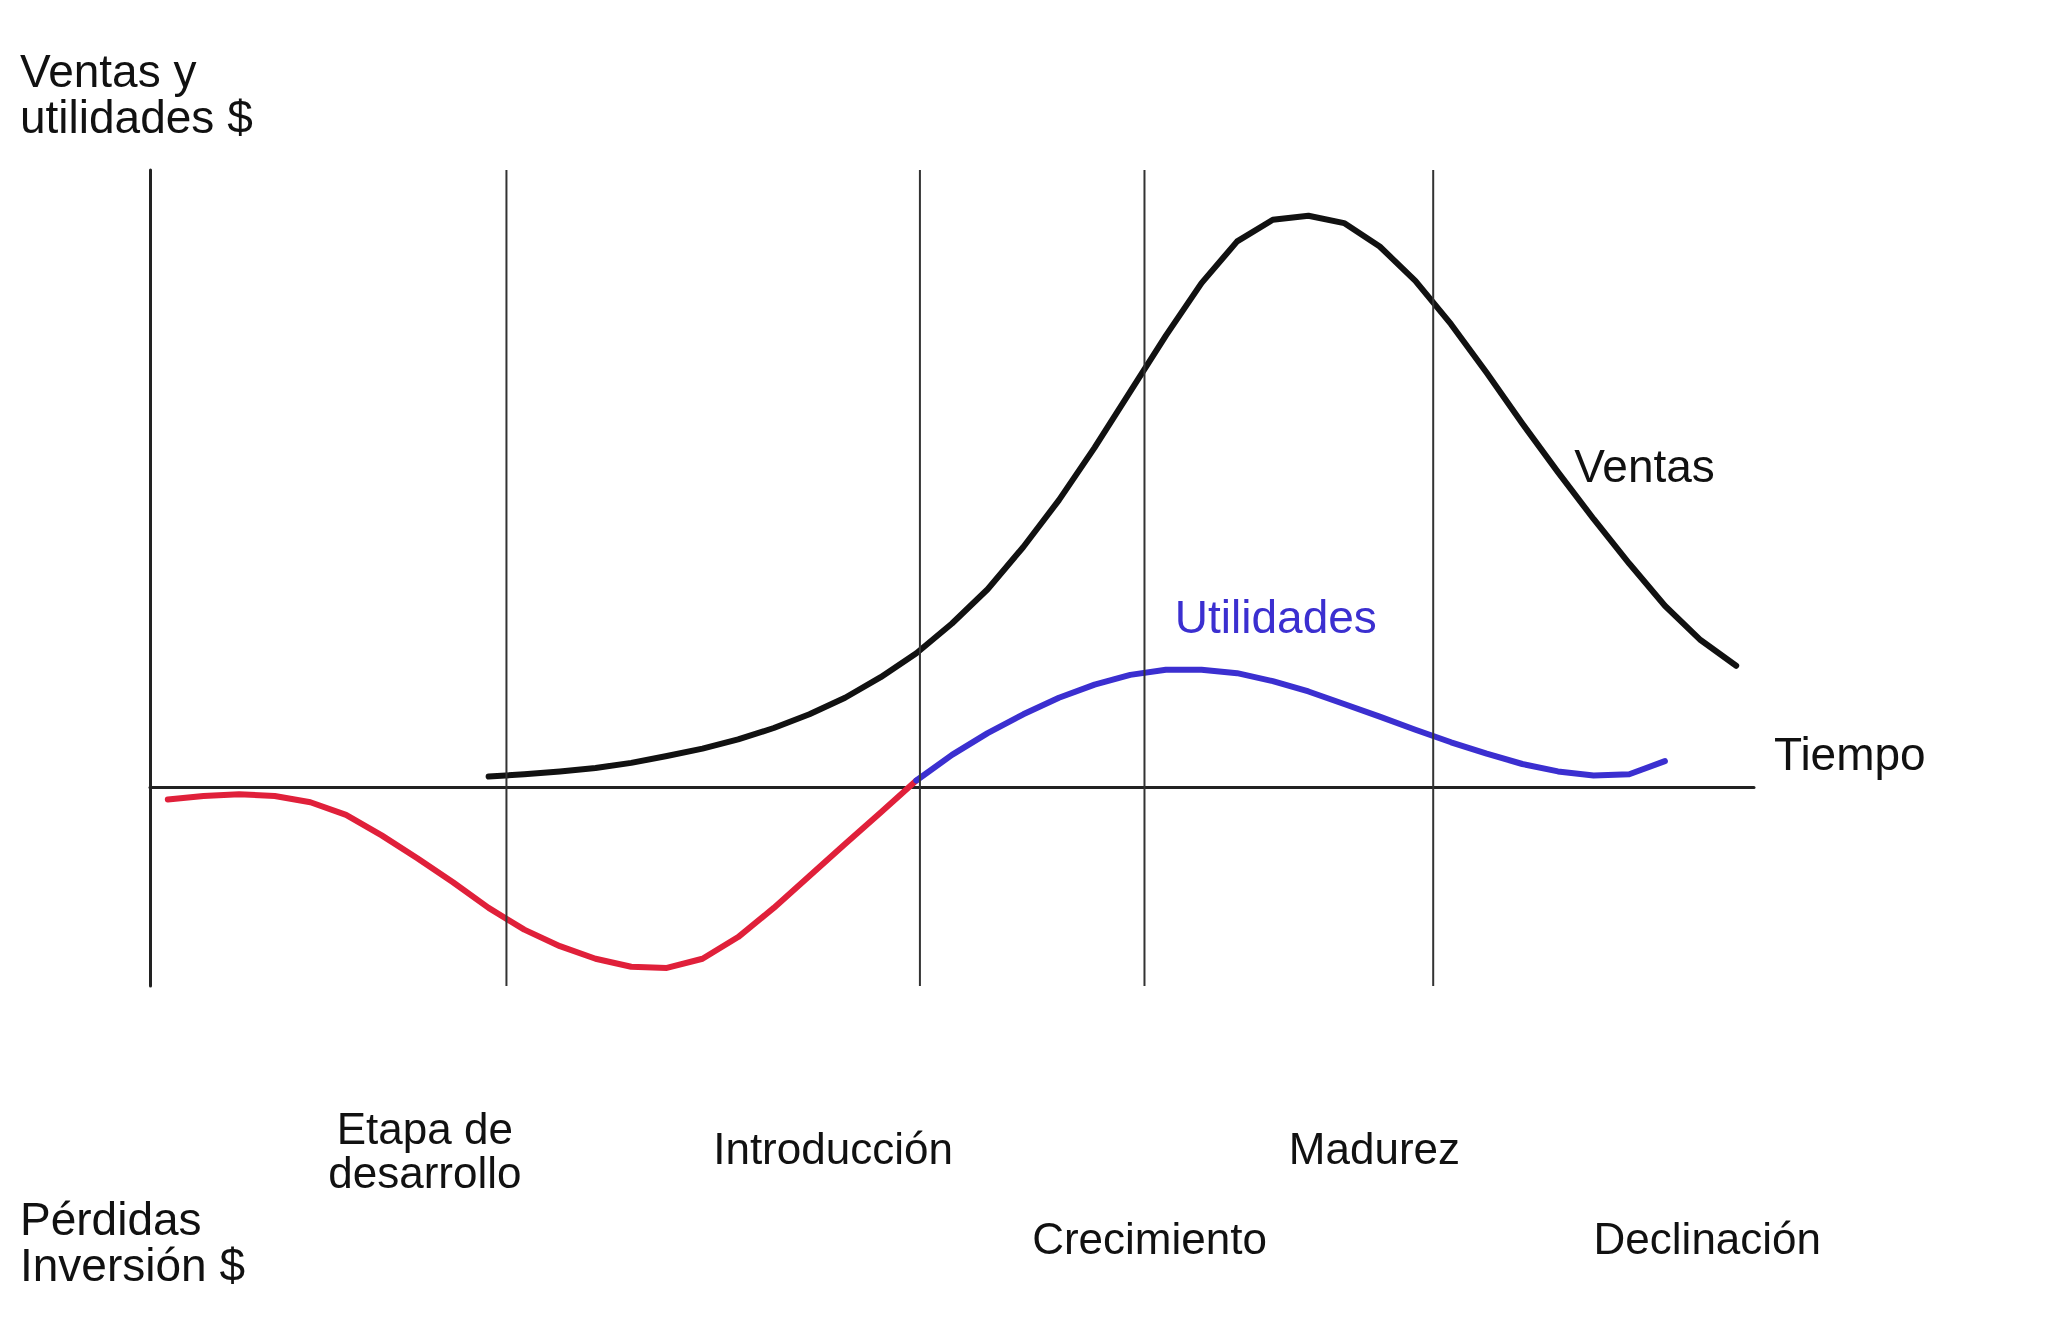  What do you see at coordinates (136, 94) in the screenshot?
I see `y-axis-title: Ventas y utilidades $` at bounding box center [136, 94].